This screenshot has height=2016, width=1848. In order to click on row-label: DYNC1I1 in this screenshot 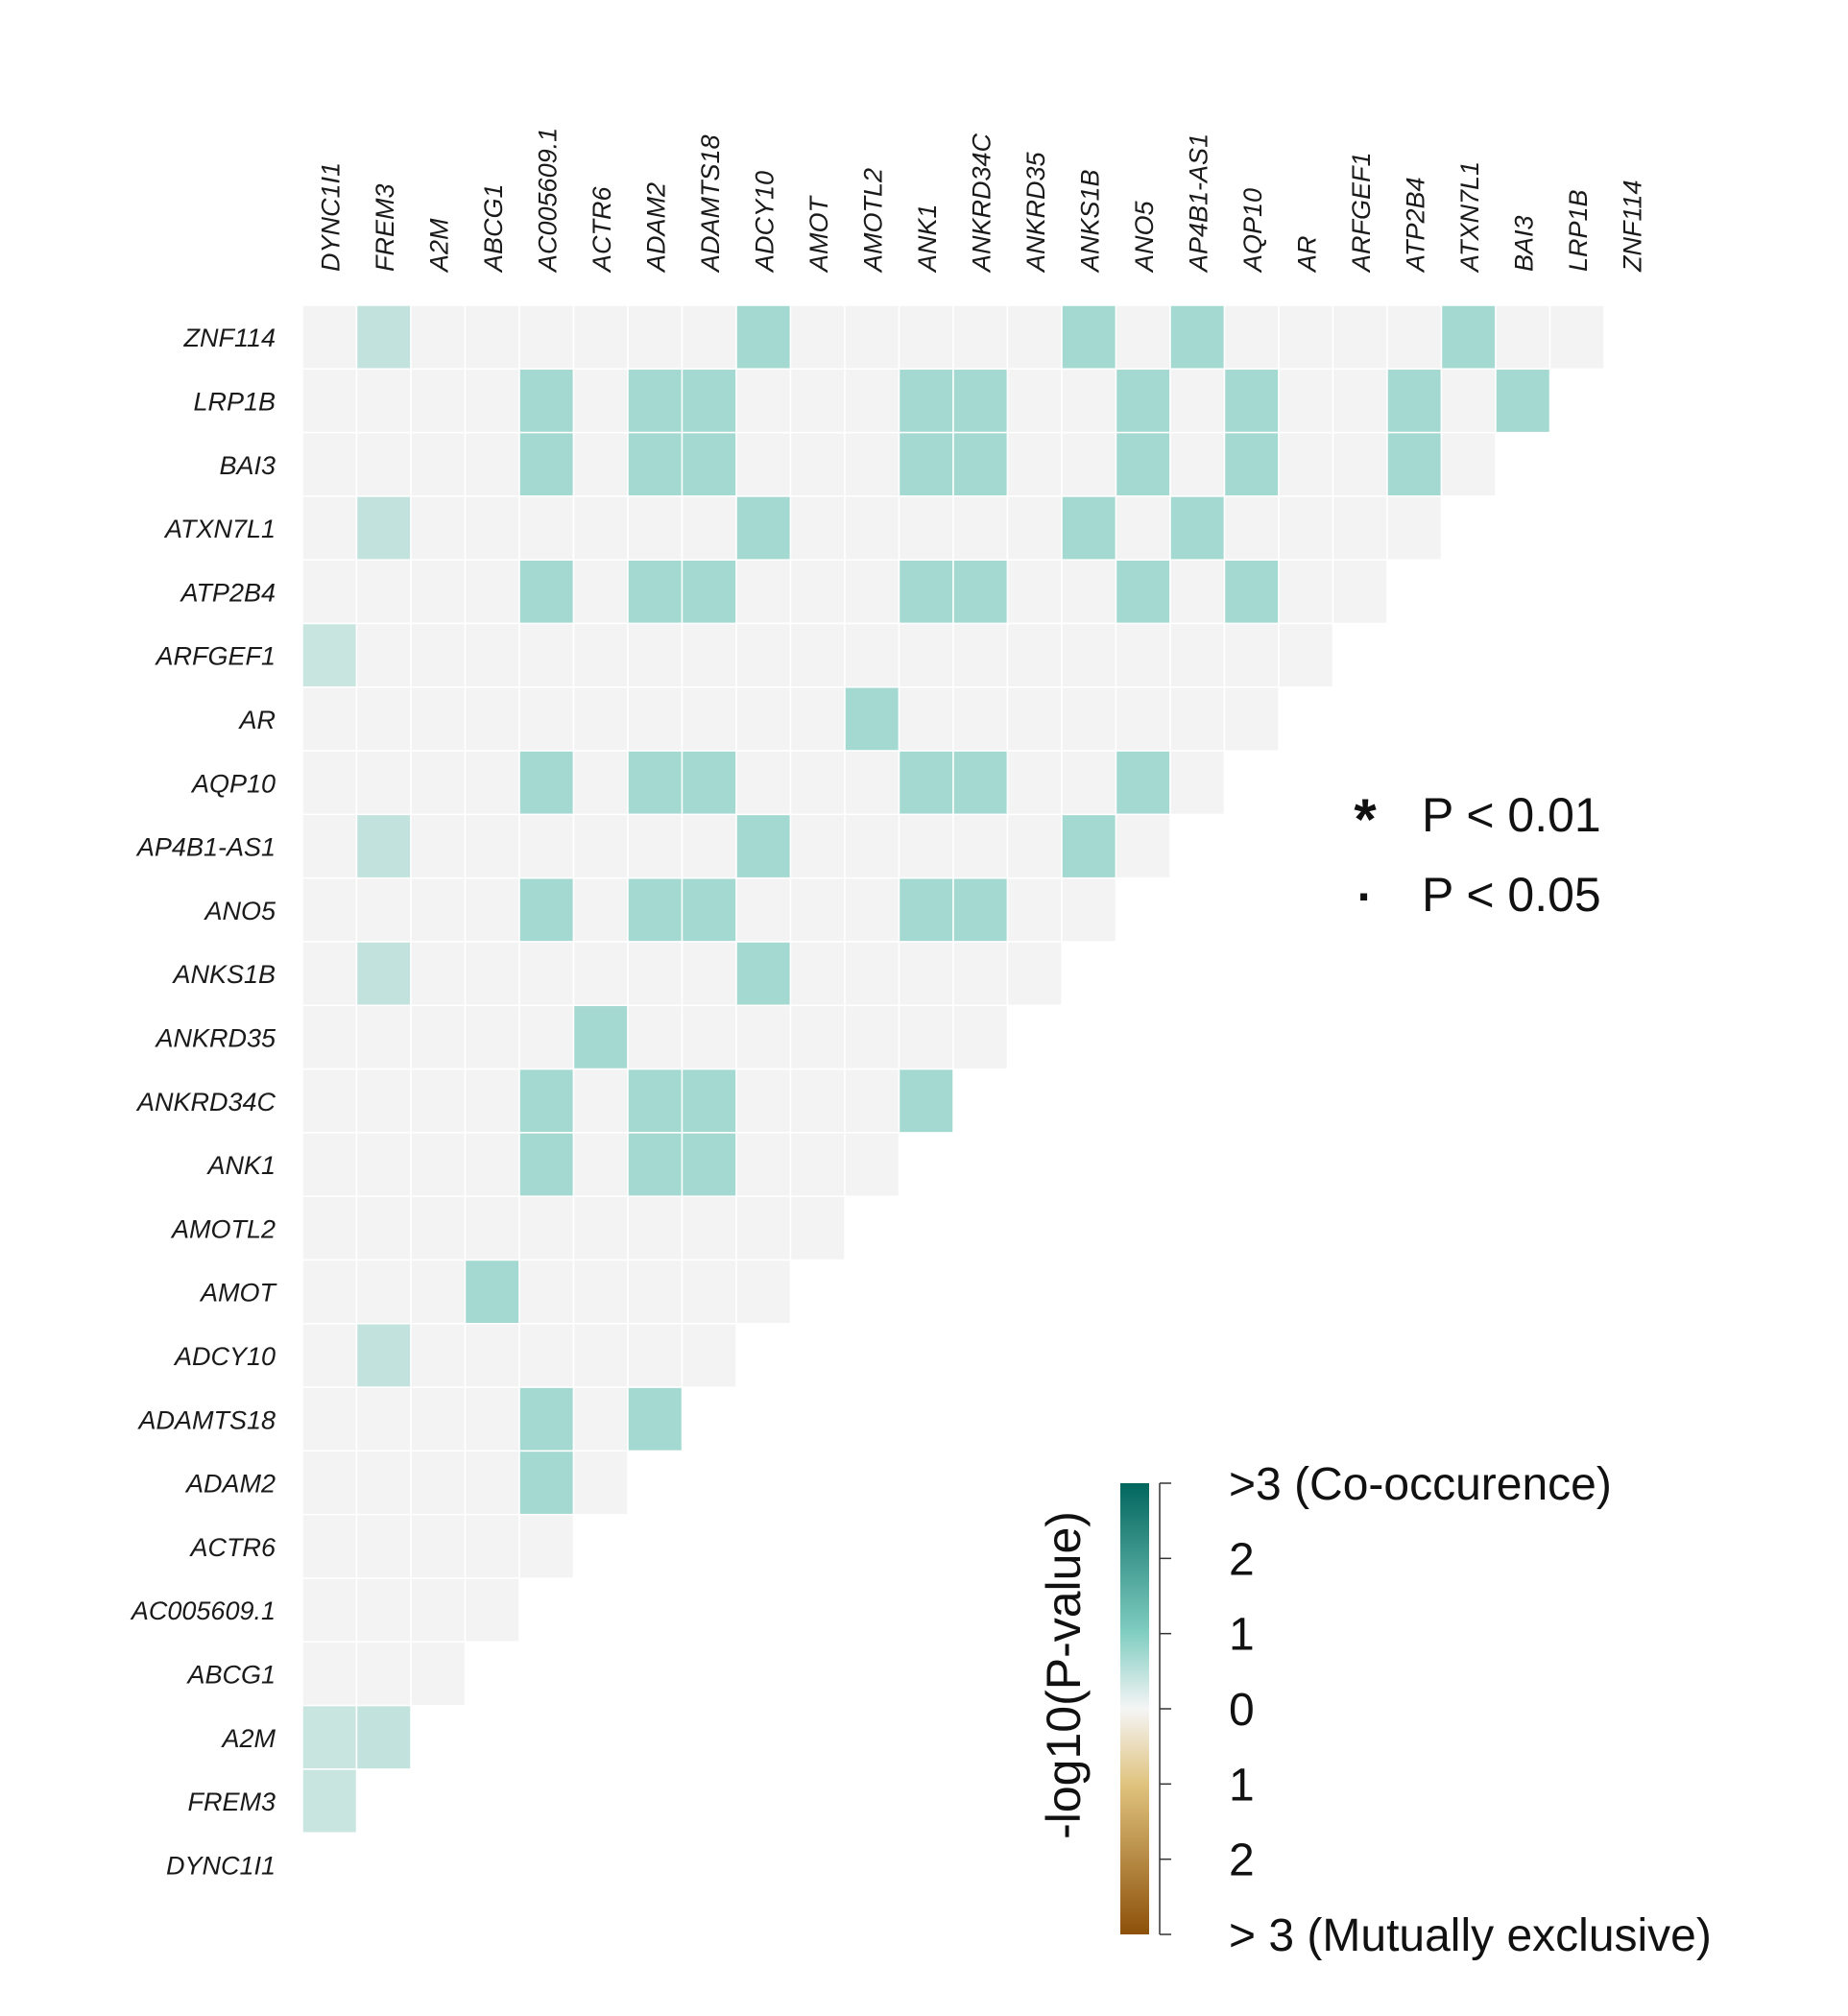, I will do `click(221, 1865)`.